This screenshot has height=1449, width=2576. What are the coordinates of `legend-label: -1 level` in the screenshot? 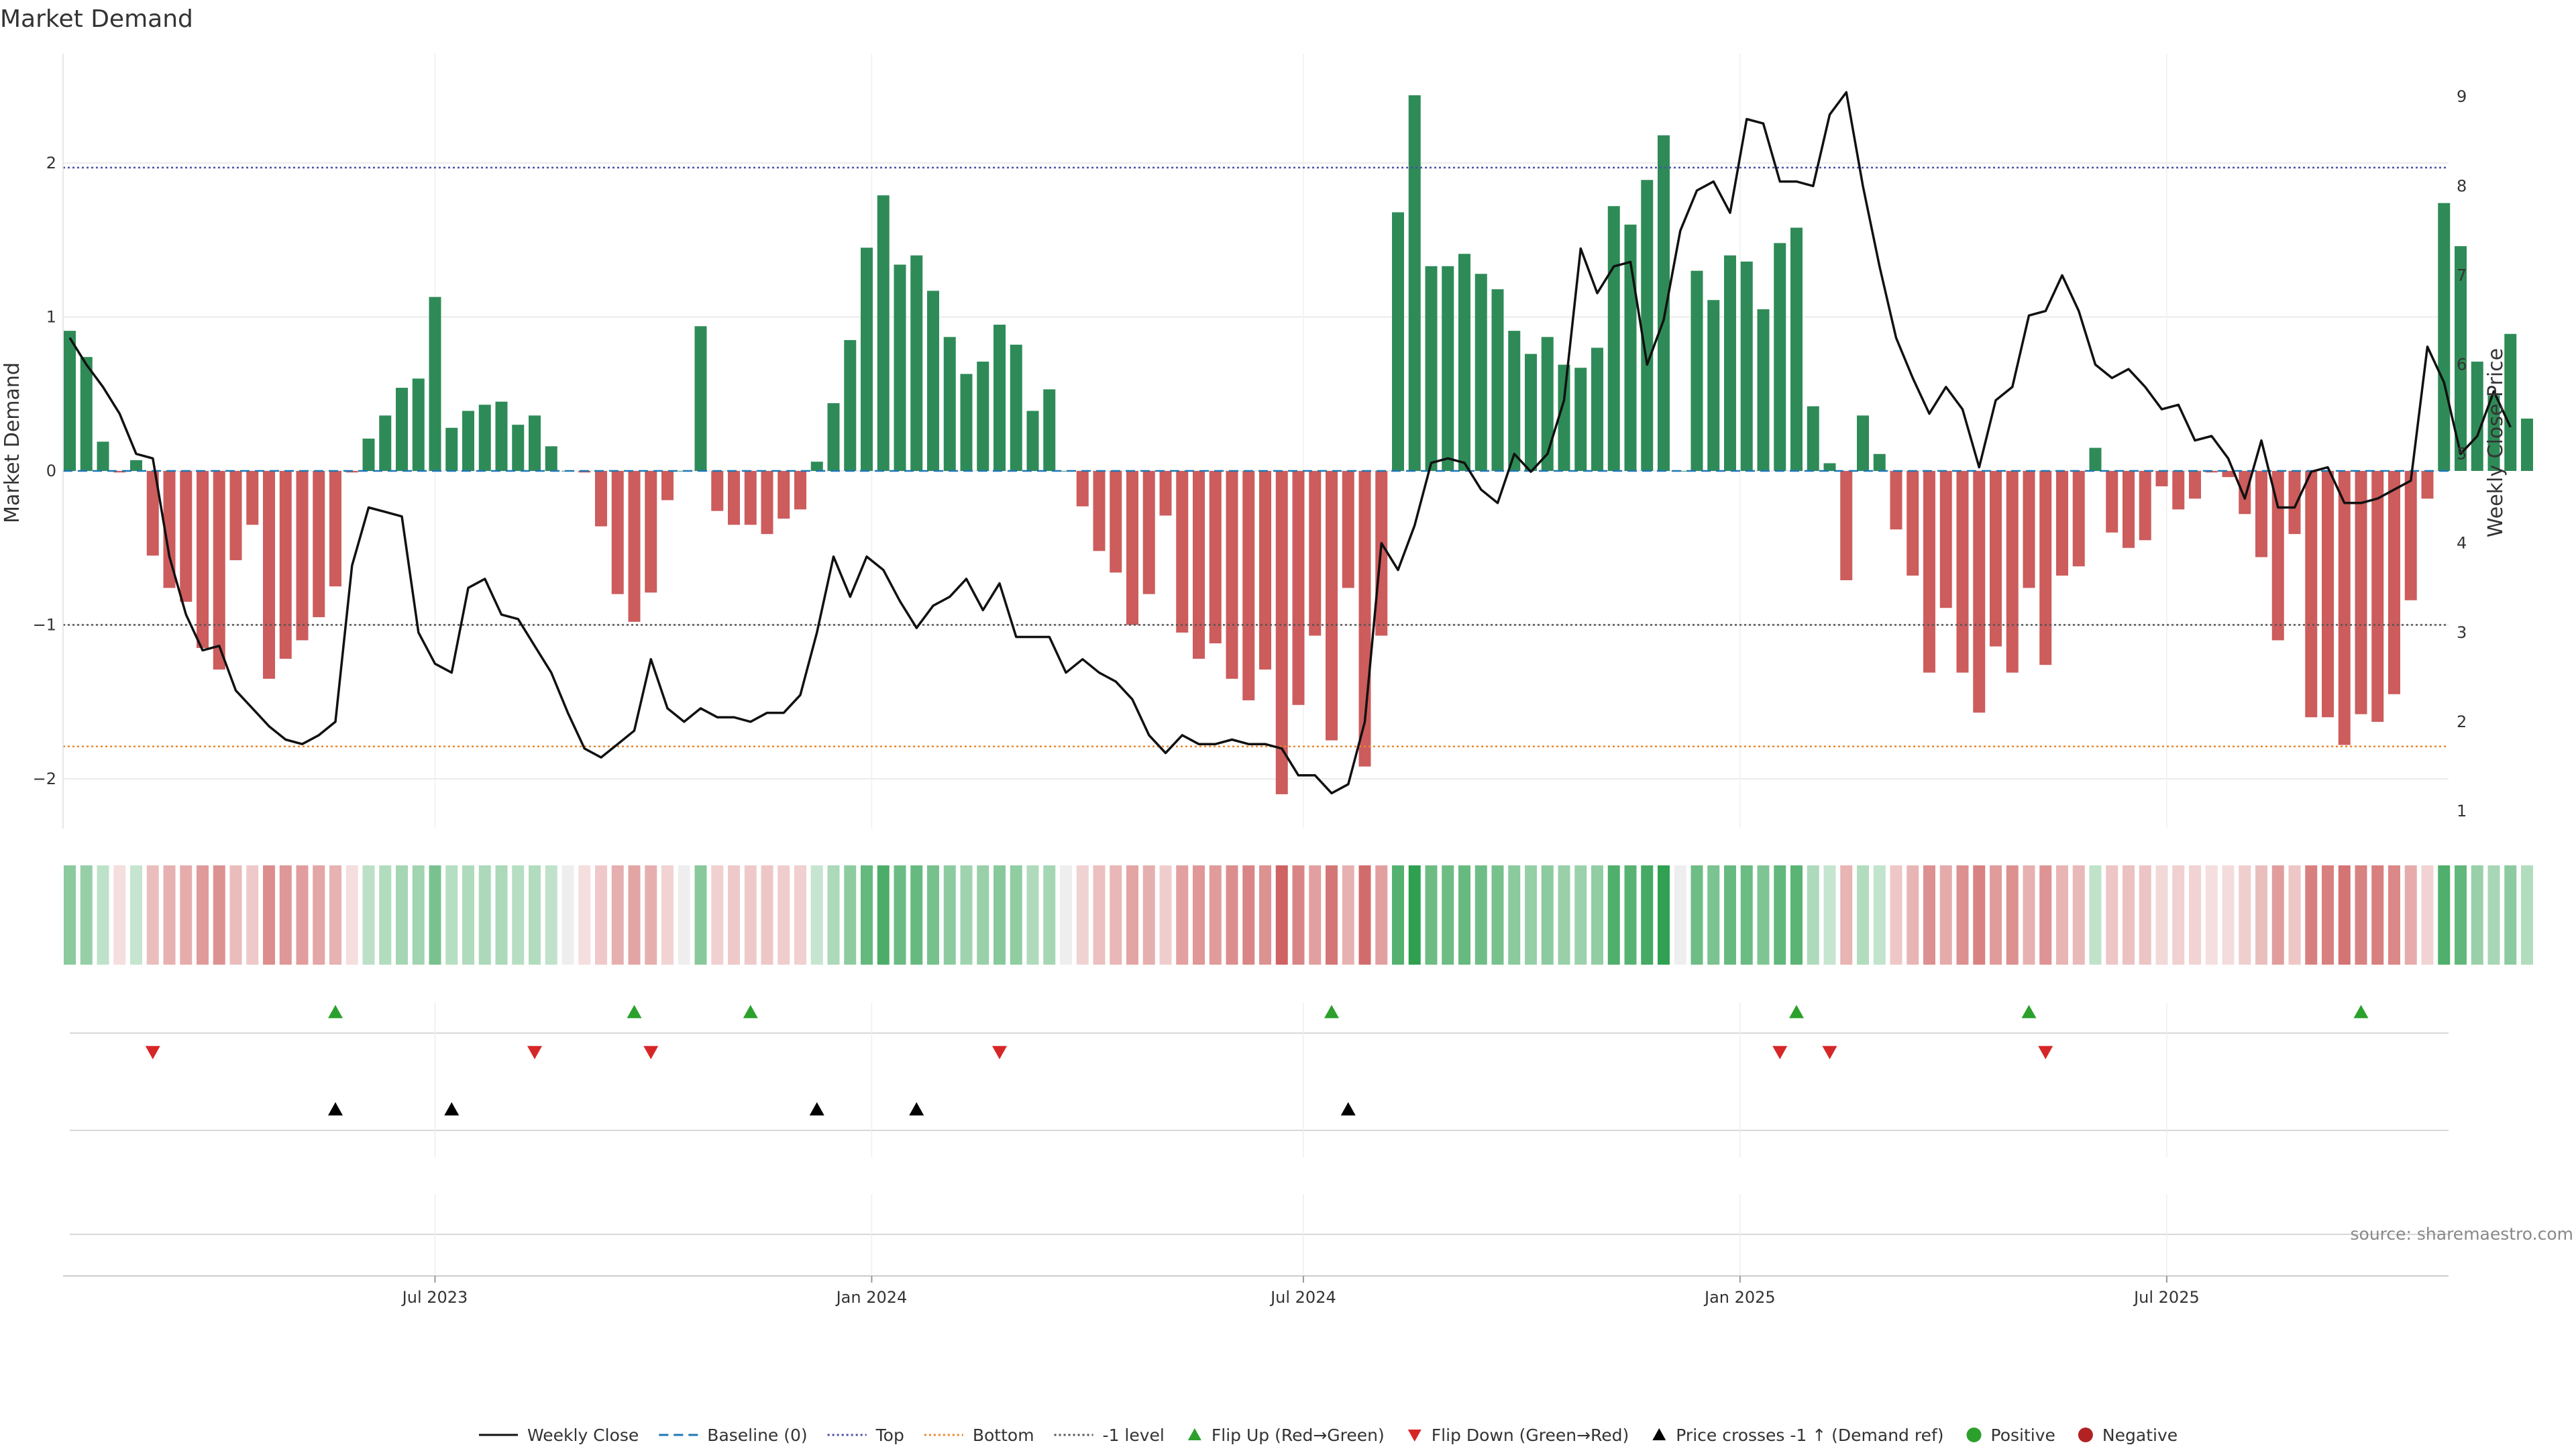 It's located at (1134, 1435).